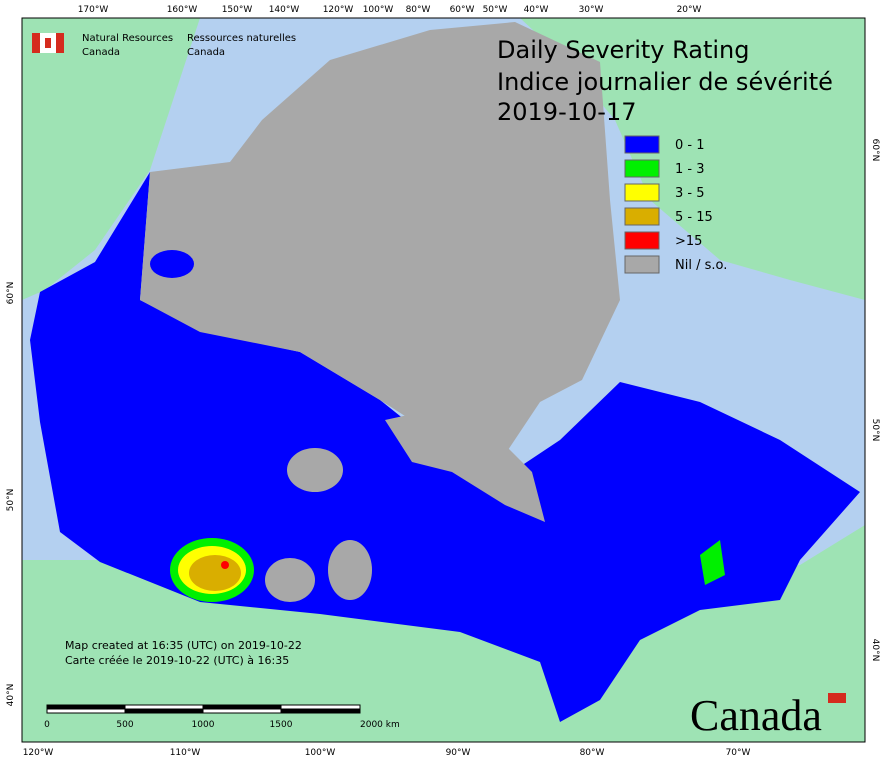  What do you see at coordinates (591, 10) in the screenshot?
I see `lon-label: 30°W` at bounding box center [591, 10].